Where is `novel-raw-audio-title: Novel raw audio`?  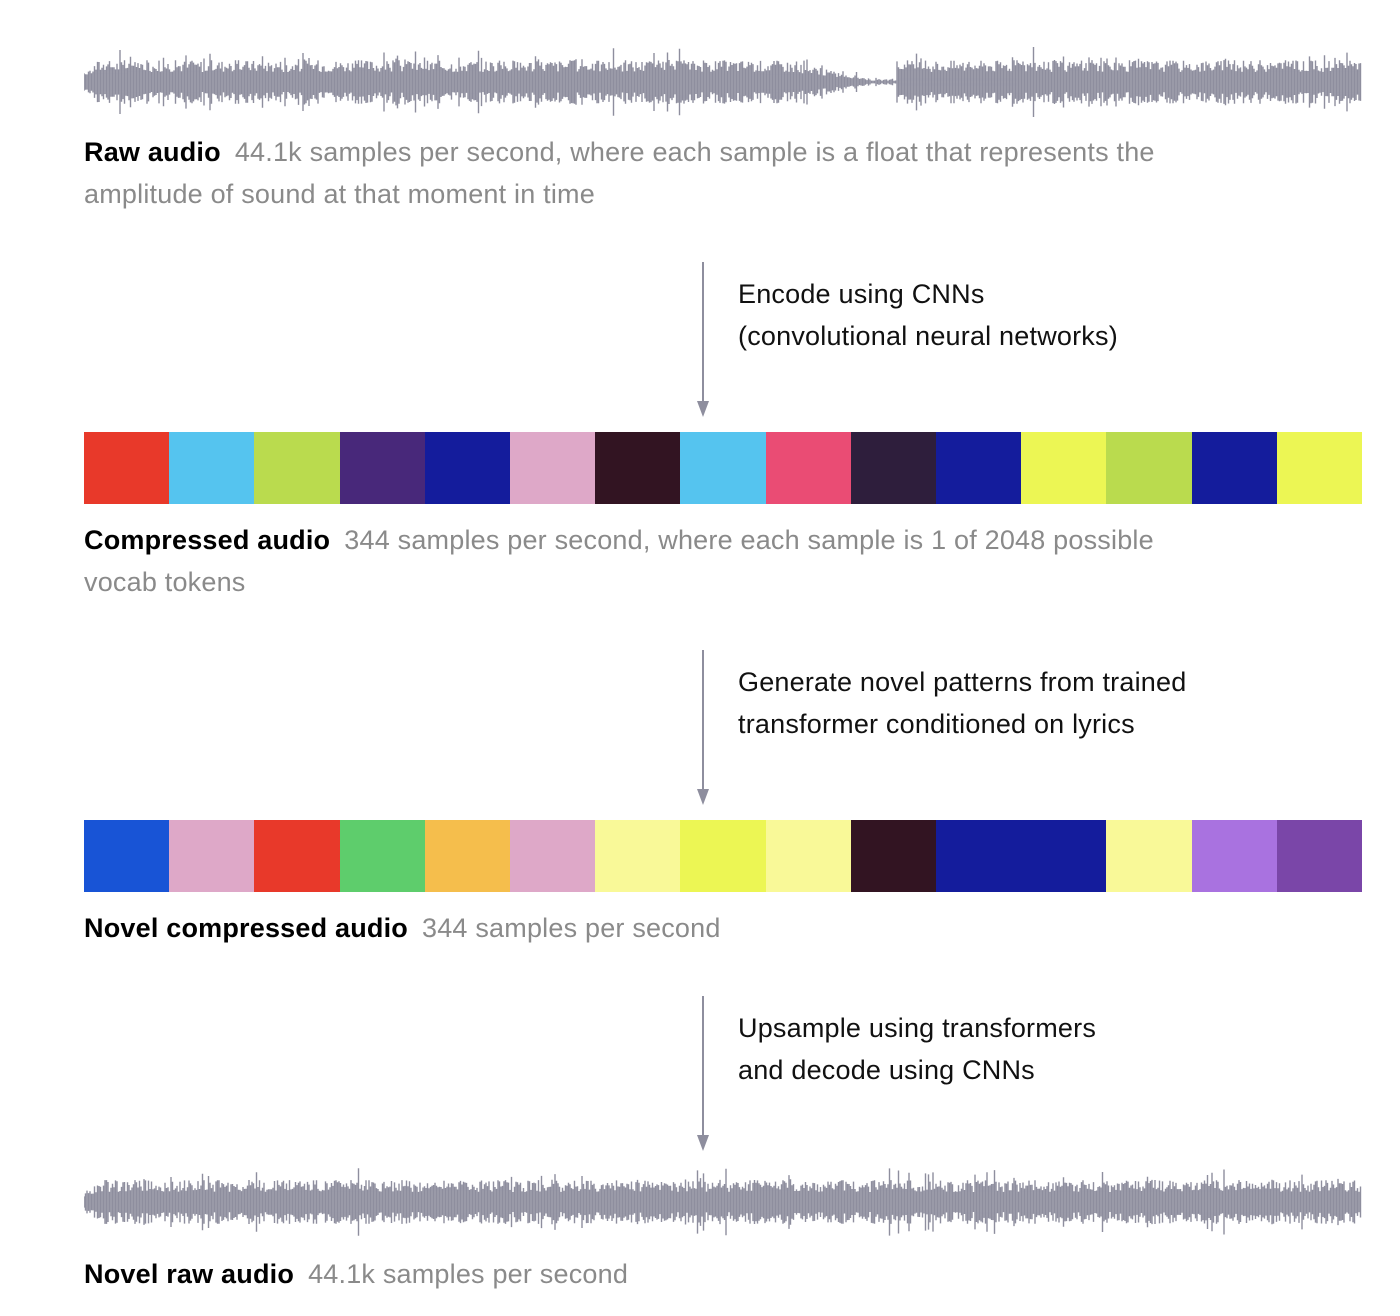 novel-raw-audio-title: Novel raw audio is located at coordinates (189, 1274).